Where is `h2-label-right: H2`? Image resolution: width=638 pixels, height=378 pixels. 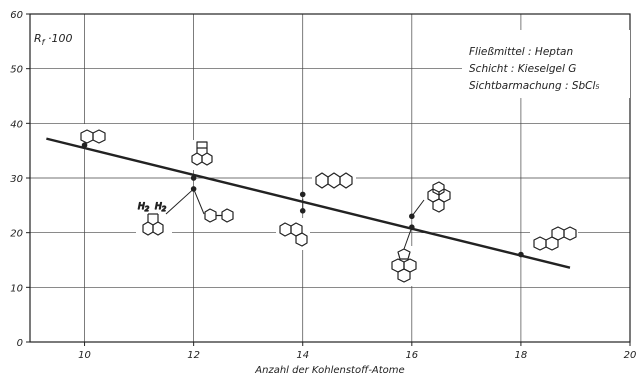
h2-label-right: H2 is located at coordinates (161, 207).